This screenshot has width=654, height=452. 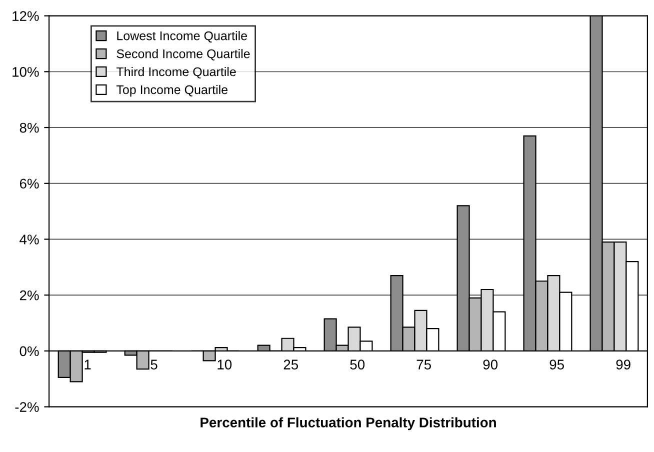 I want to click on x-tick-label: 1, so click(x=87, y=365).